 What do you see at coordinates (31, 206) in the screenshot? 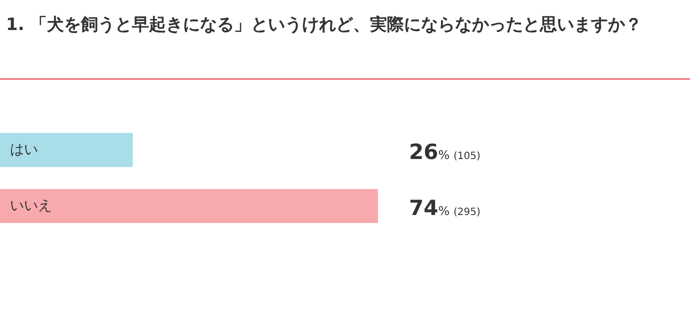
I see `y-tick-label: いいえ` at bounding box center [31, 206].